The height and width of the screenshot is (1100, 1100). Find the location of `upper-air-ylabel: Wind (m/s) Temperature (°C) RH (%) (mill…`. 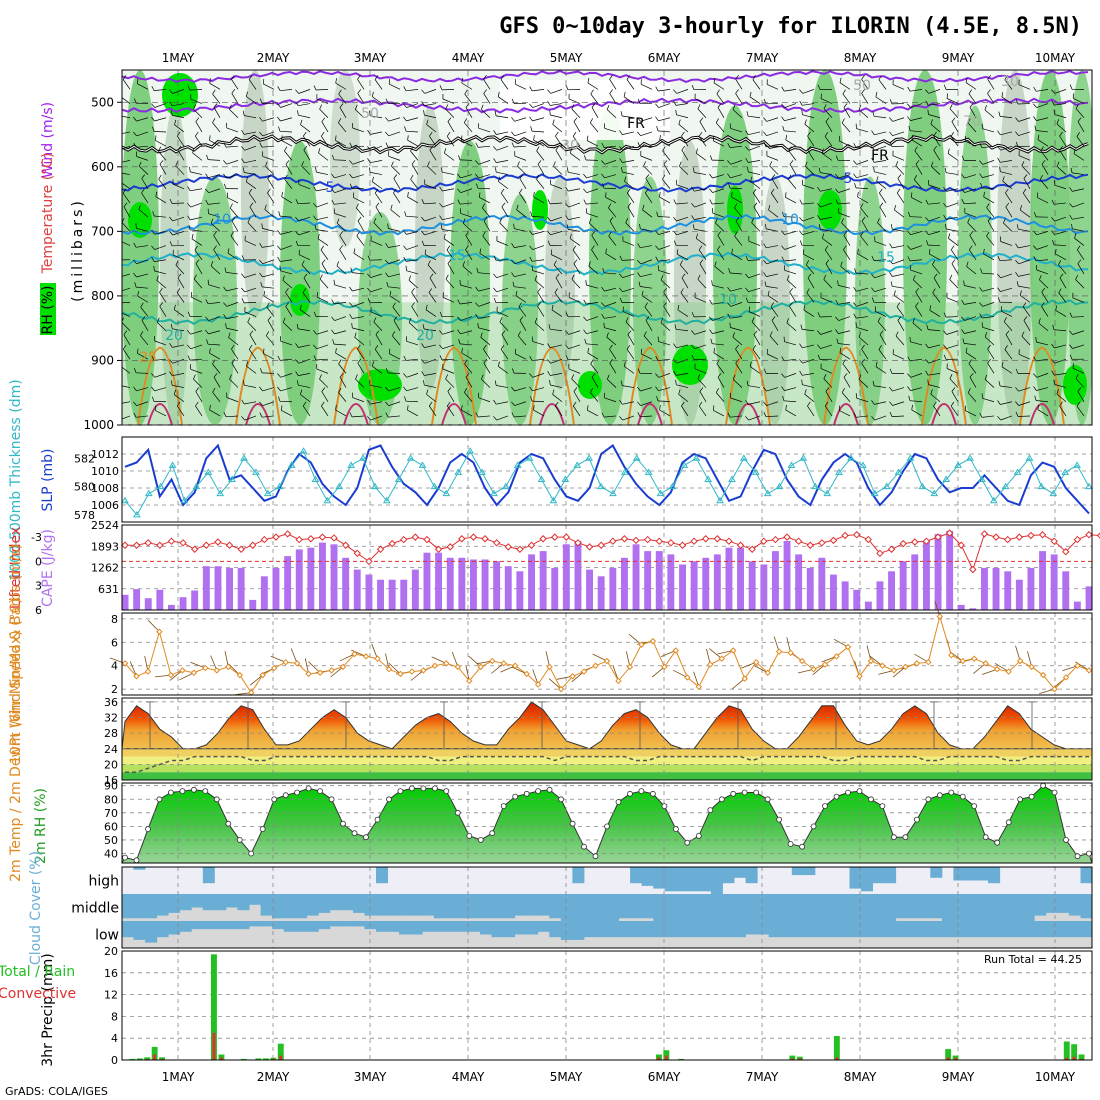

upper-air-ylabel: Wind (m/s) Temperature (°C) RH (%) (mill… is located at coordinates (63, 218).